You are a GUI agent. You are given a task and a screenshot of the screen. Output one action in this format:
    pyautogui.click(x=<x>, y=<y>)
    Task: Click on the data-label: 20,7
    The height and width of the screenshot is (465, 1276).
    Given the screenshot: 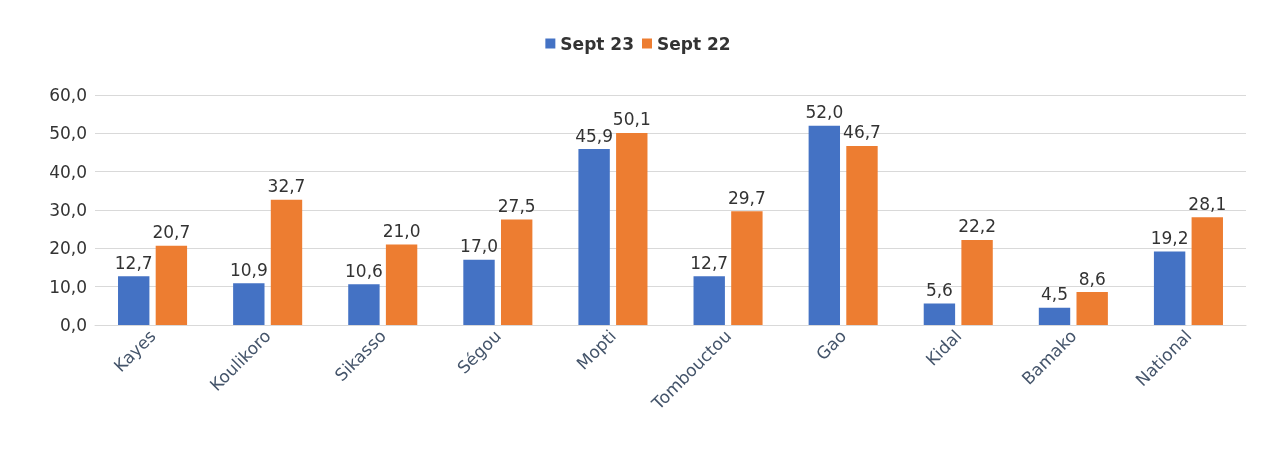 What is the action you would take?
    pyautogui.click(x=171, y=232)
    